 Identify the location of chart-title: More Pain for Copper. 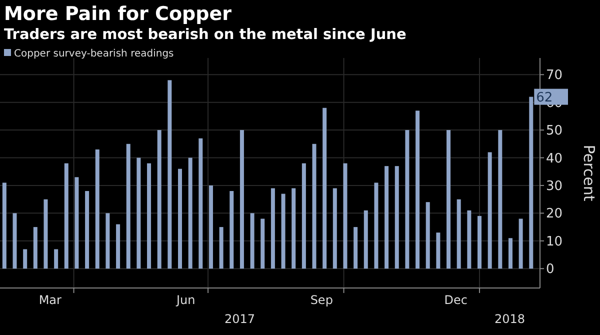
(118, 14).